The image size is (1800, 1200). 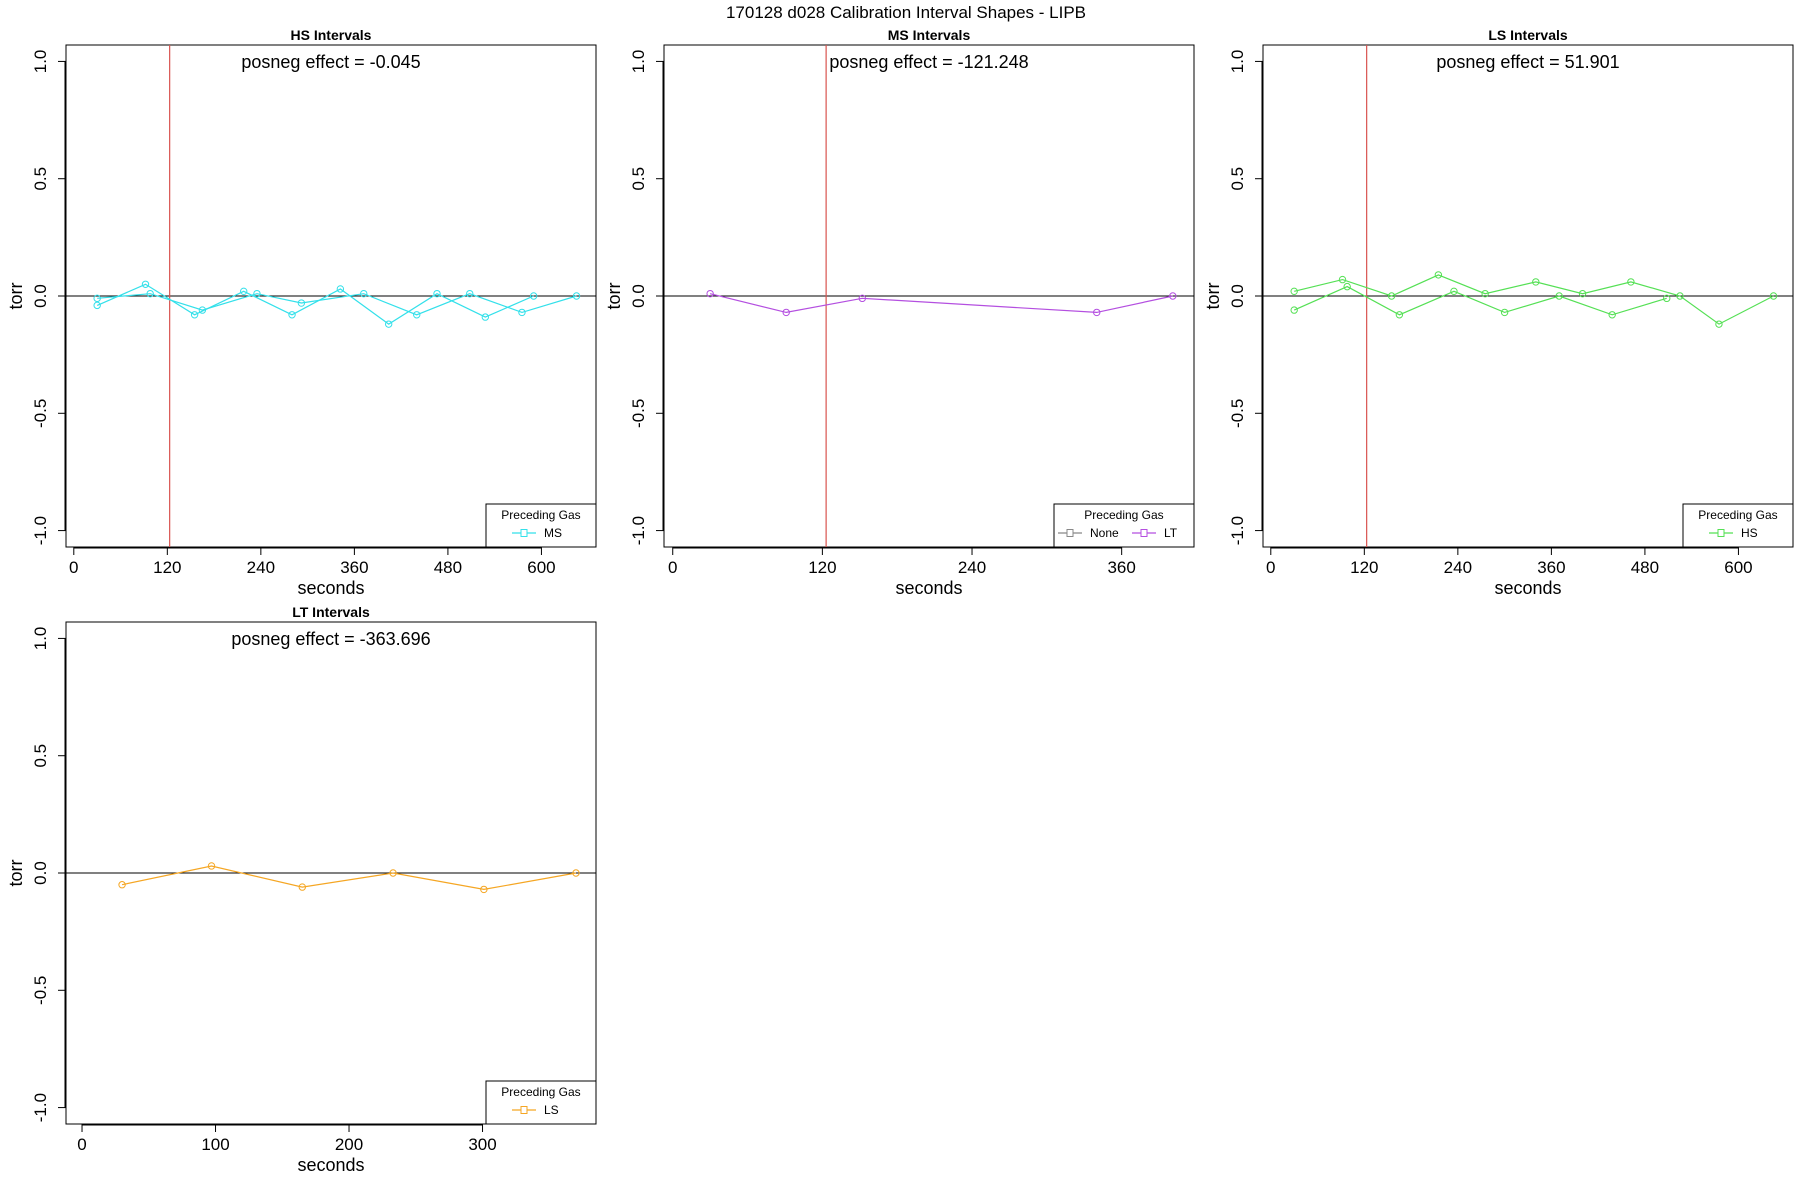 What do you see at coordinates (537, 533) in the screenshot?
I see `legend-item-MS: MS` at bounding box center [537, 533].